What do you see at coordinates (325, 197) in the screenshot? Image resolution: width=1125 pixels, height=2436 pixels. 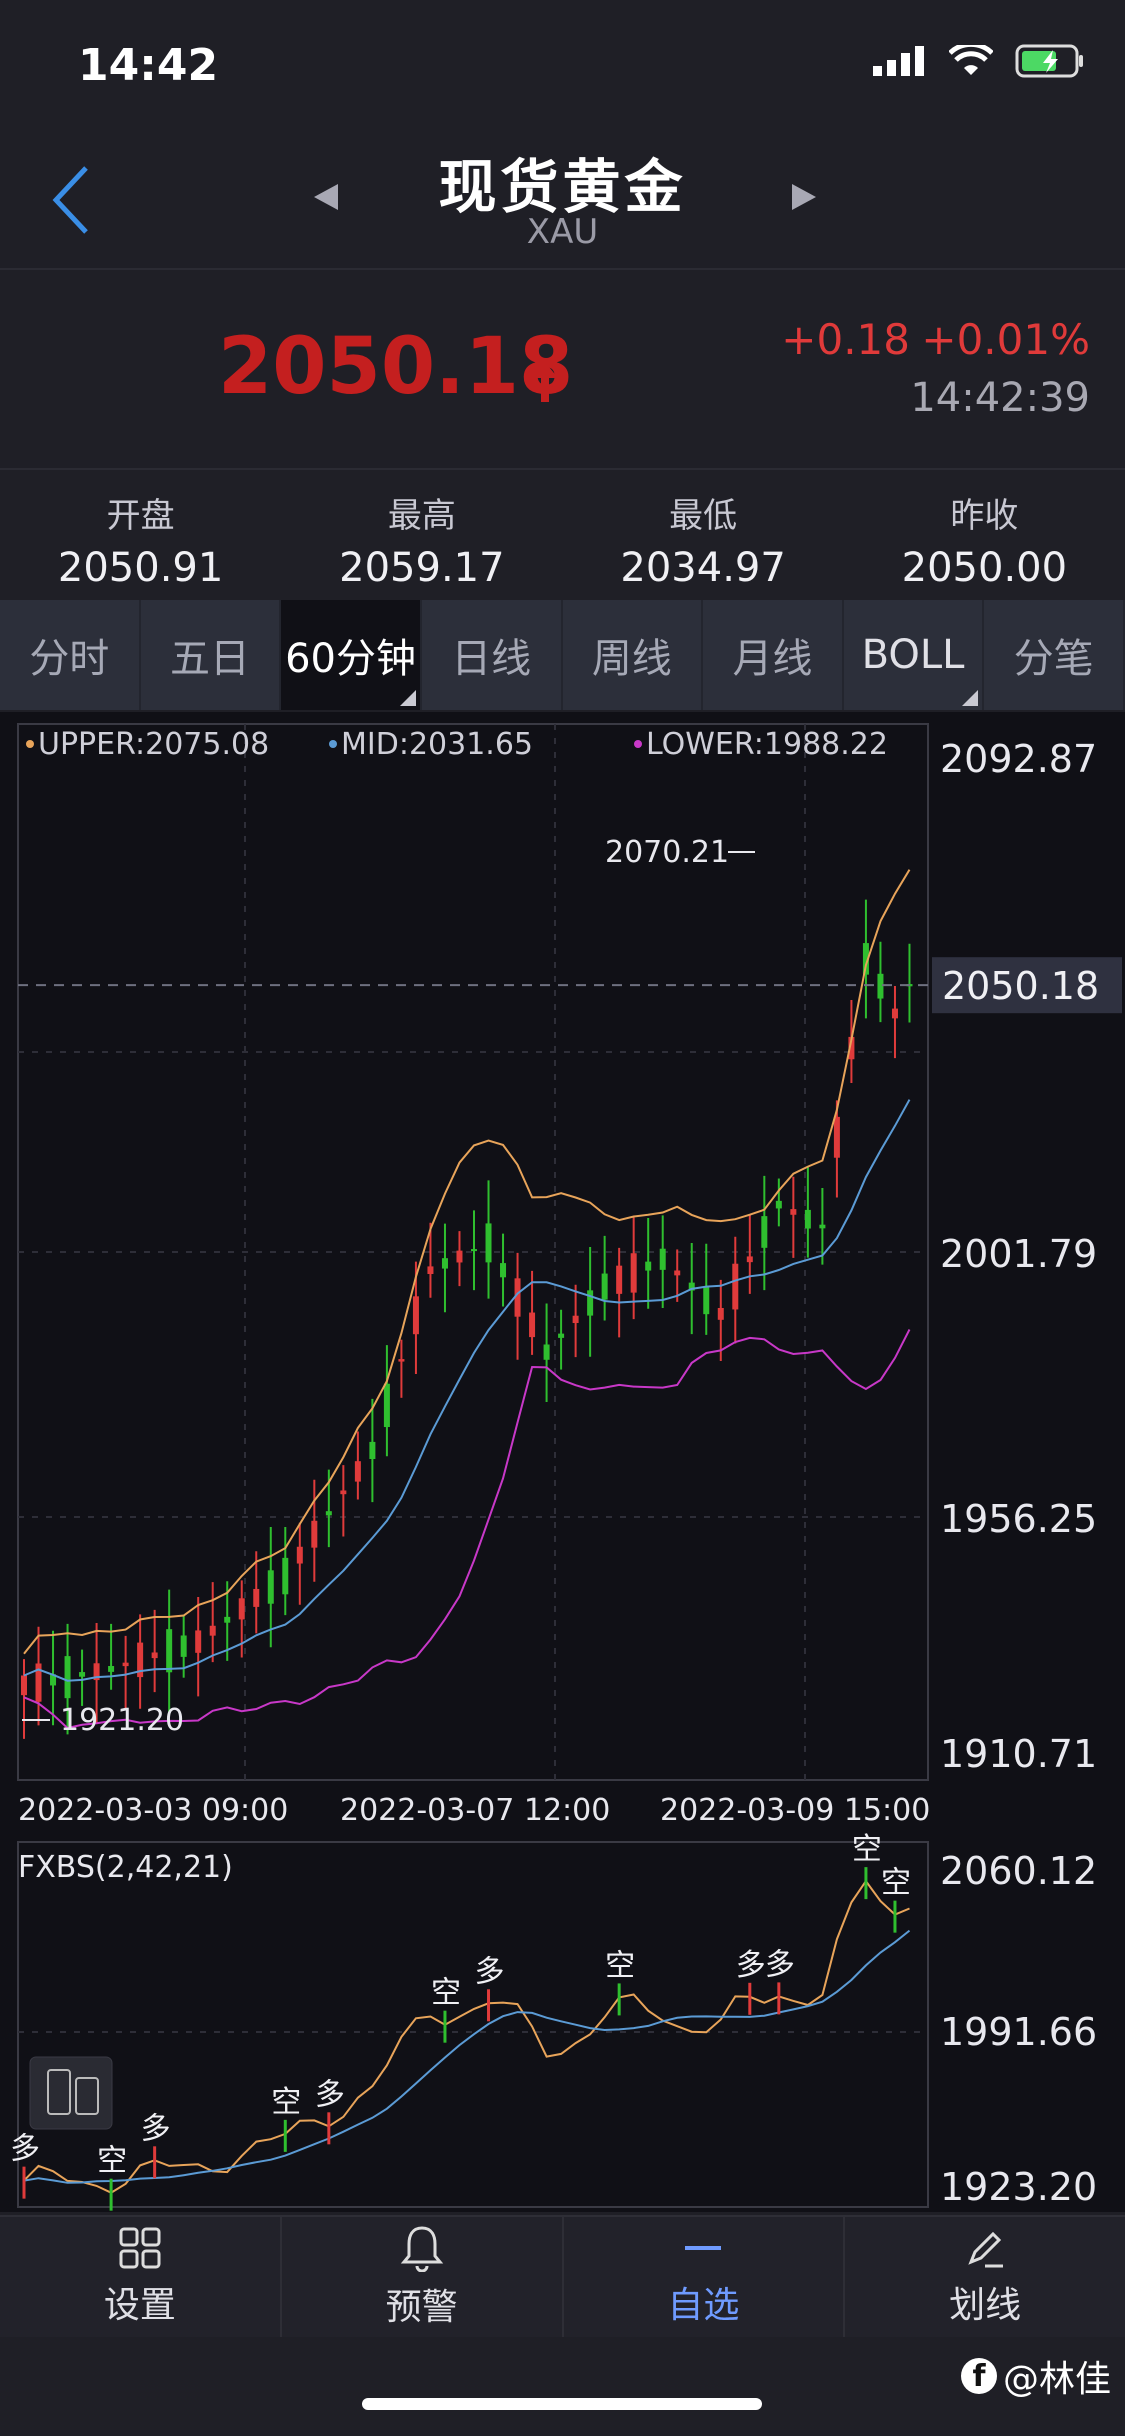 I see `prev-instrument-icon` at bounding box center [325, 197].